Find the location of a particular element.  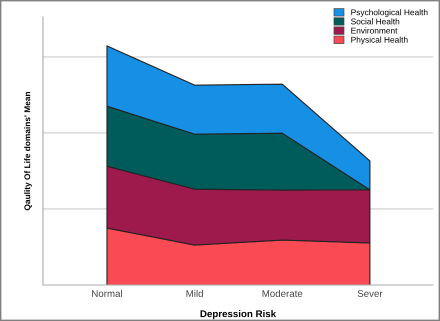

x-tick-label: Sever is located at coordinates (370, 293).